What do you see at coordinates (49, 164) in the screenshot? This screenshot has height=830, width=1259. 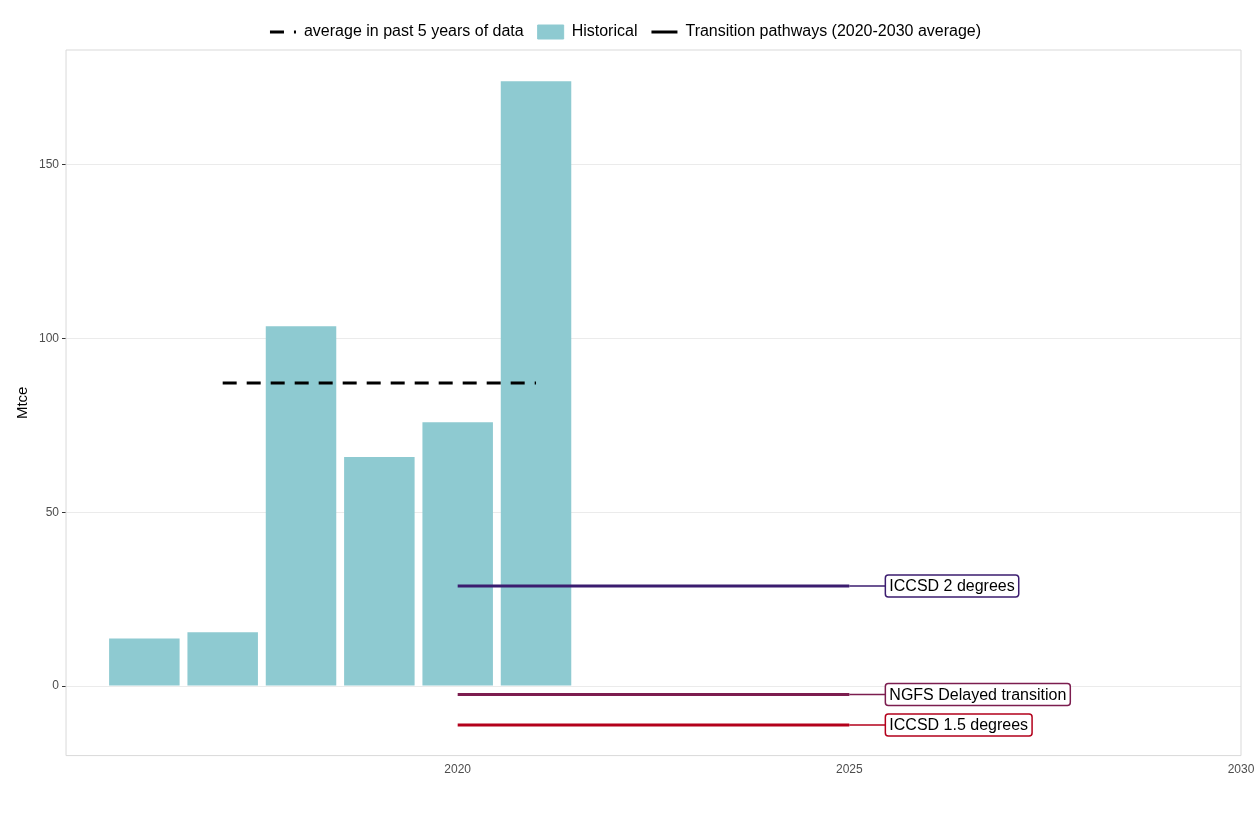 I see `y-tick-label: 150` at bounding box center [49, 164].